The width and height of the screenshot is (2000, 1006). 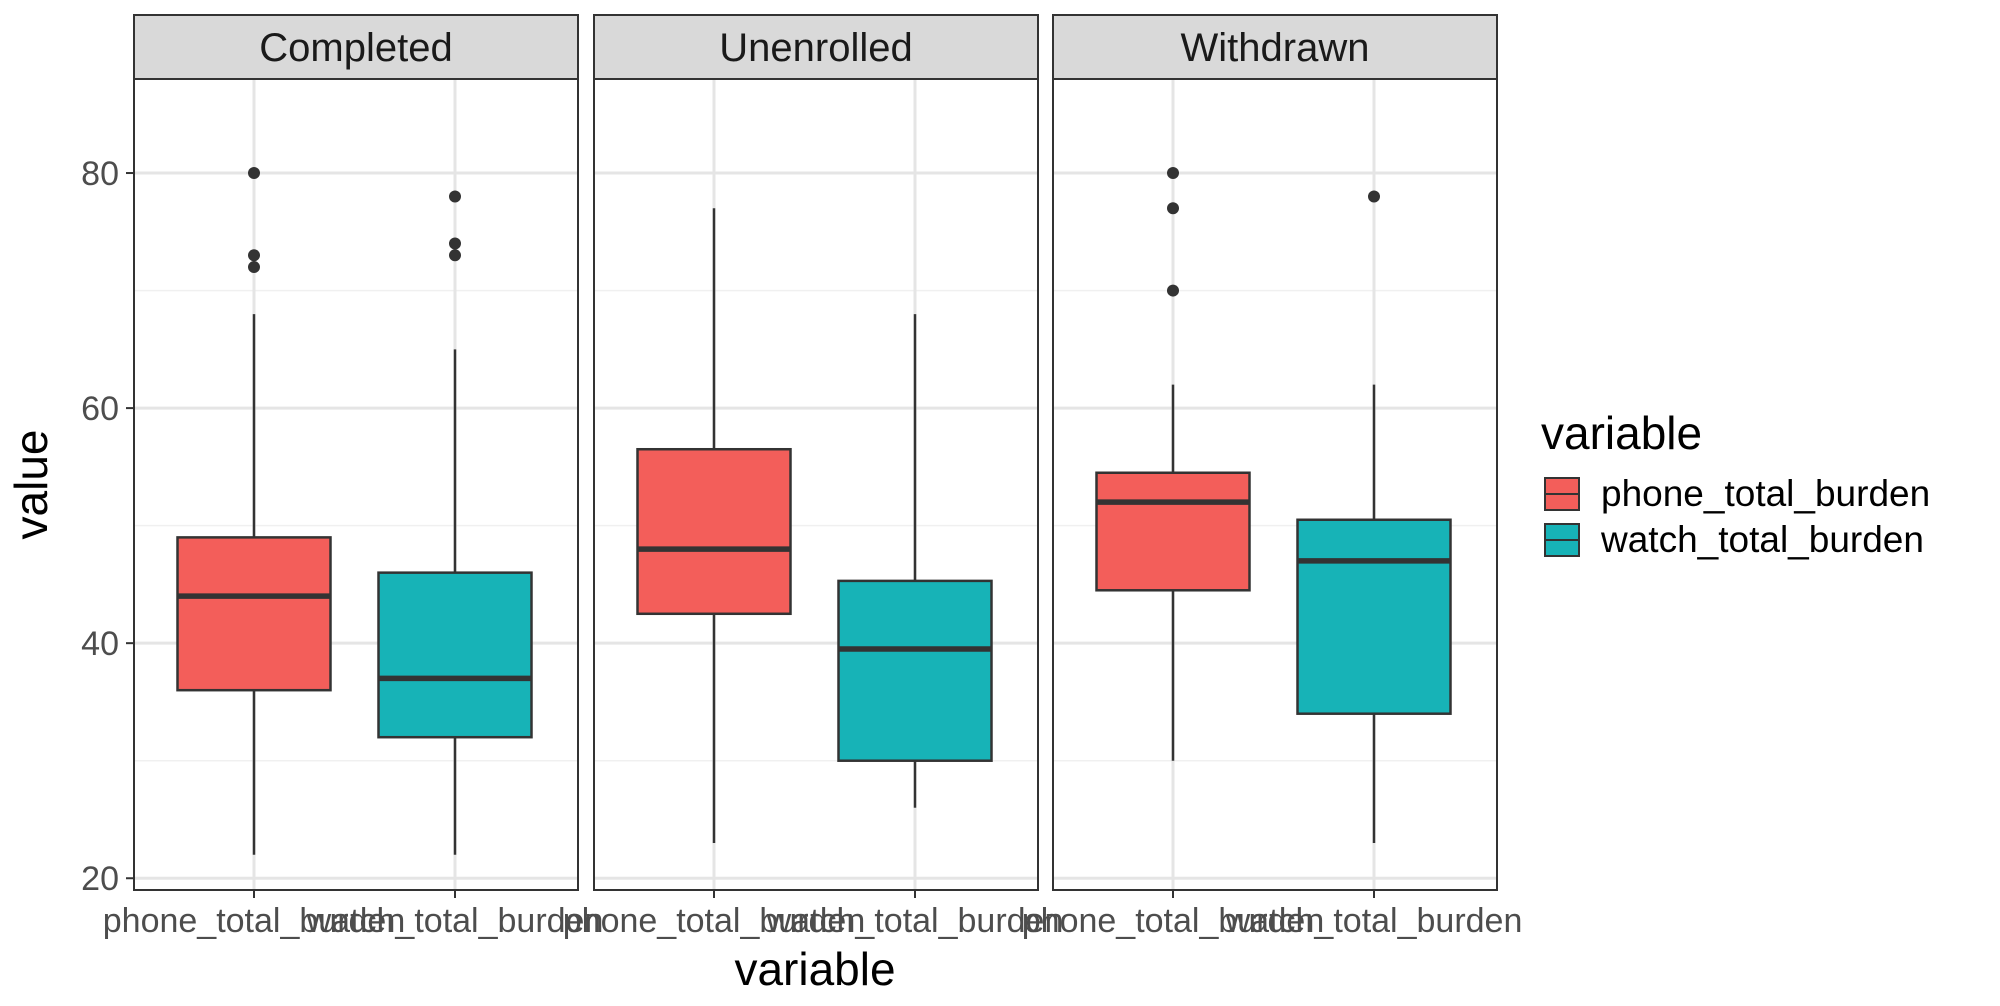 I want to click on facet-strip-label: Completed, so click(x=355, y=48).